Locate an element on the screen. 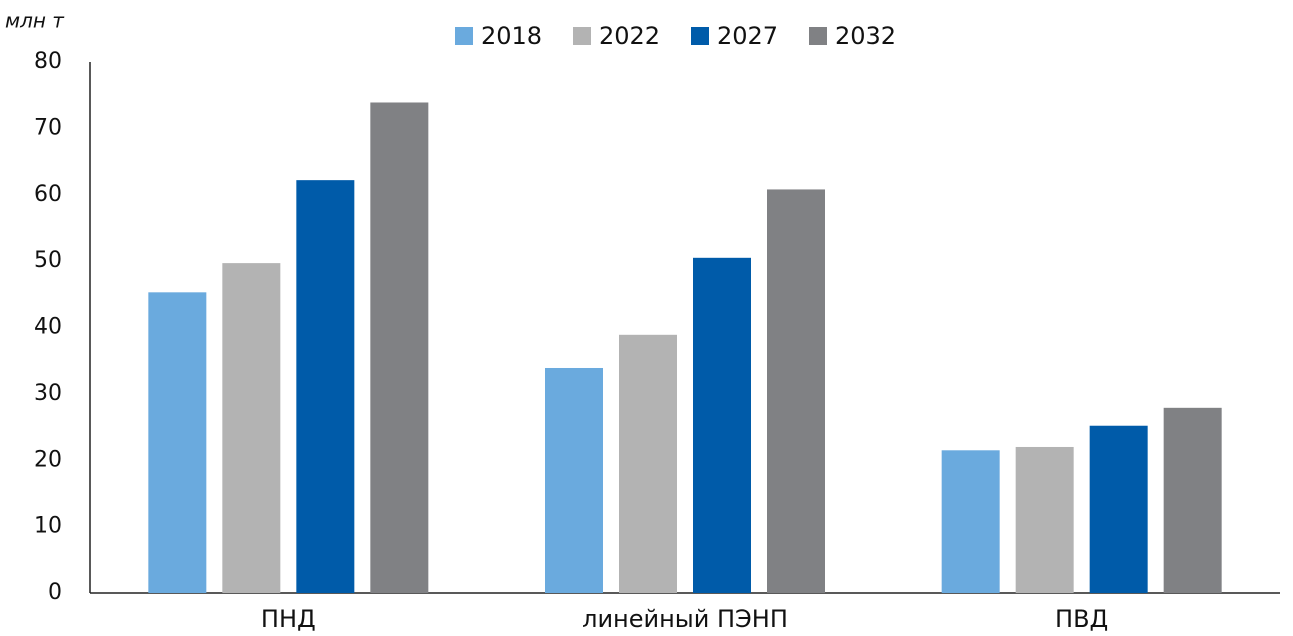 The image size is (1293, 636). legend-label: 2027 is located at coordinates (747, 36).